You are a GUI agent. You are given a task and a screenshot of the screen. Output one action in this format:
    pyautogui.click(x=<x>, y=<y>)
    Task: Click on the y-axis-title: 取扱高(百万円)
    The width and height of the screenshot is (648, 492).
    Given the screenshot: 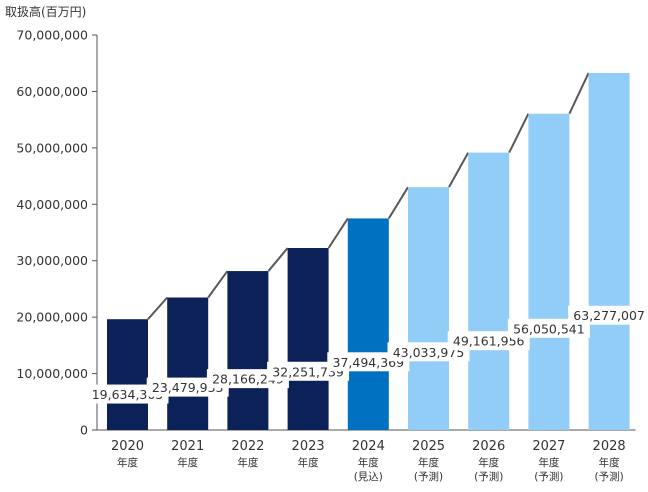 What is the action you would take?
    pyautogui.click(x=45, y=11)
    